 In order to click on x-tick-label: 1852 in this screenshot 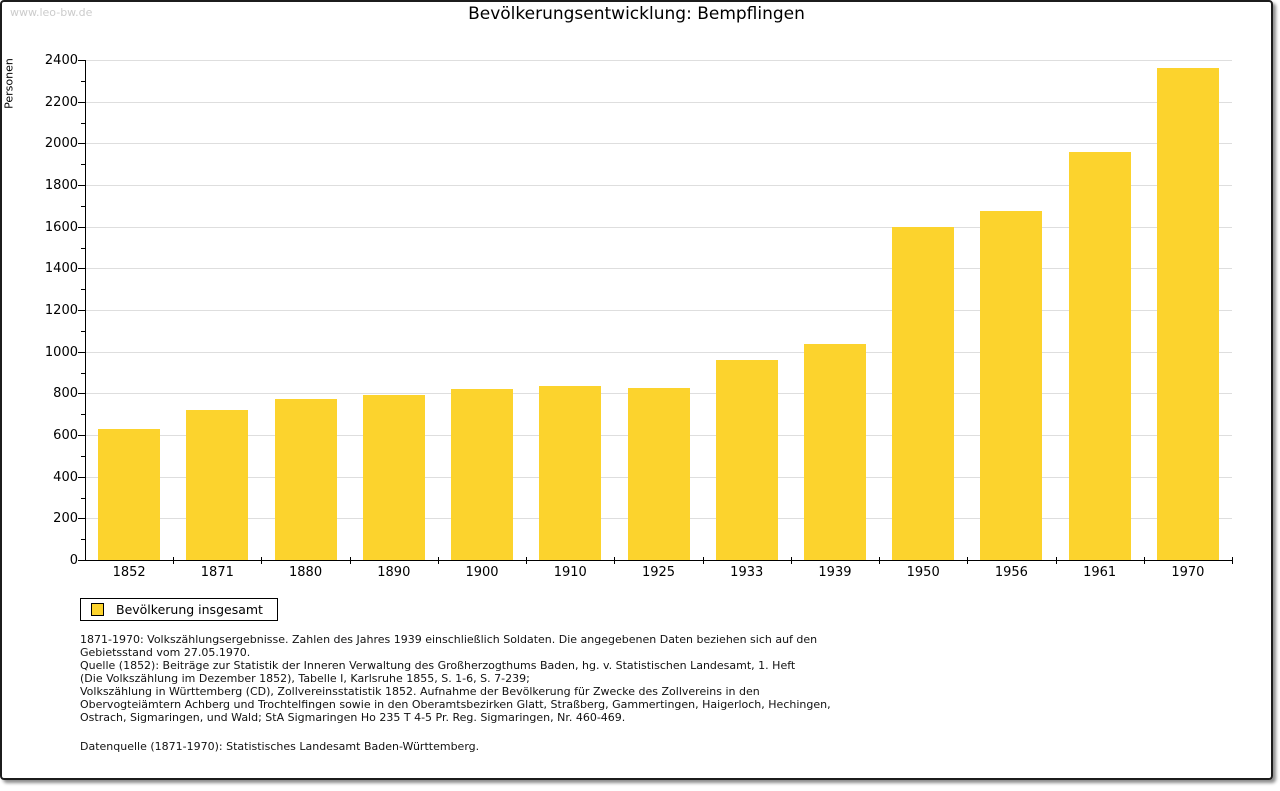, I will do `click(129, 572)`.